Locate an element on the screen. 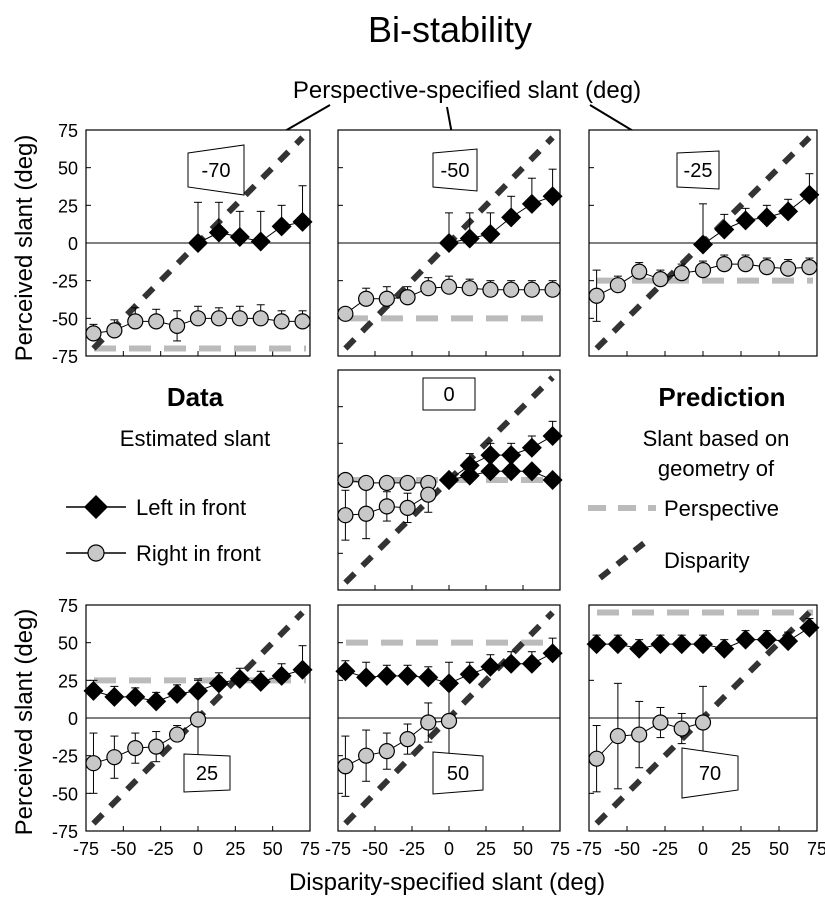 The width and height of the screenshot is (825, 907). y-tick-labels-bottom: 75 50 25 0 -25 -50 -75 is located at coordinates (65, 719).